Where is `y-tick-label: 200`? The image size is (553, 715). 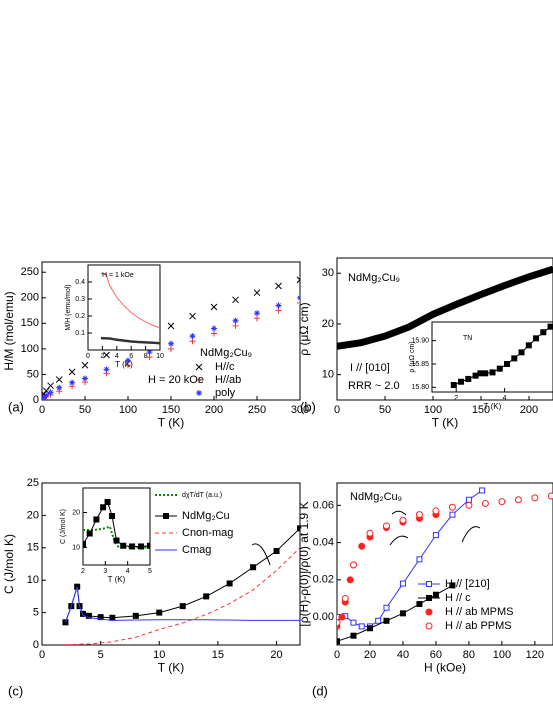
y-tick-label: 200 is located at coordinates (30, 298).